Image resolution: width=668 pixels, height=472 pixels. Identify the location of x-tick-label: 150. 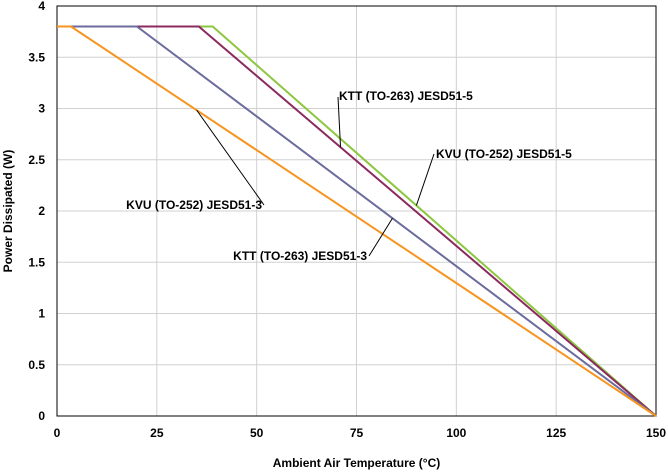
(656, 433).